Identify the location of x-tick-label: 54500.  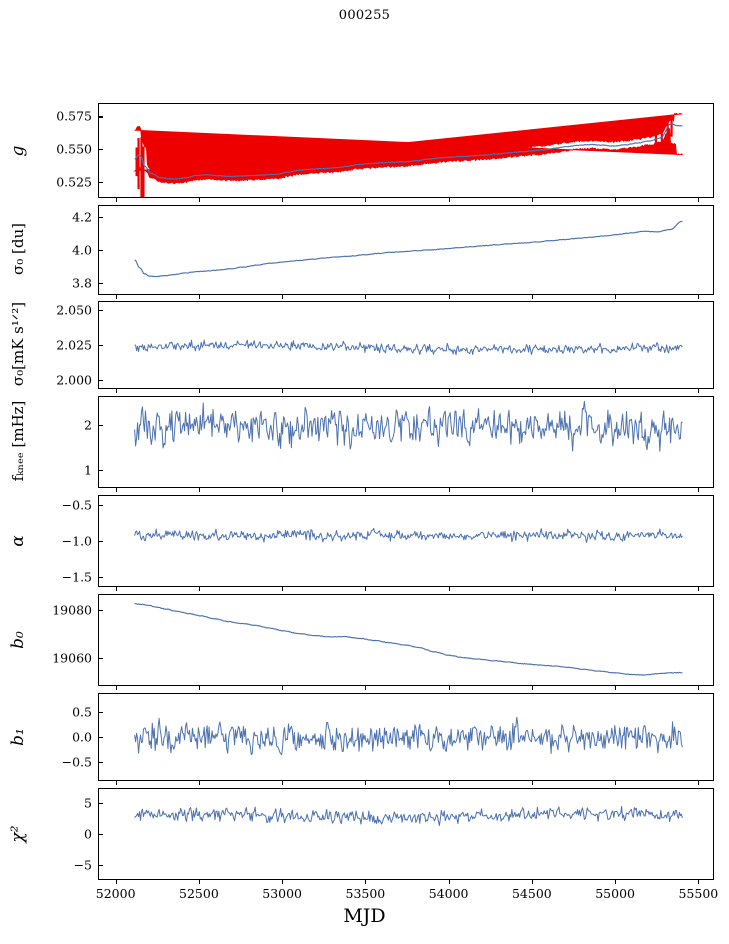
(531, 893).